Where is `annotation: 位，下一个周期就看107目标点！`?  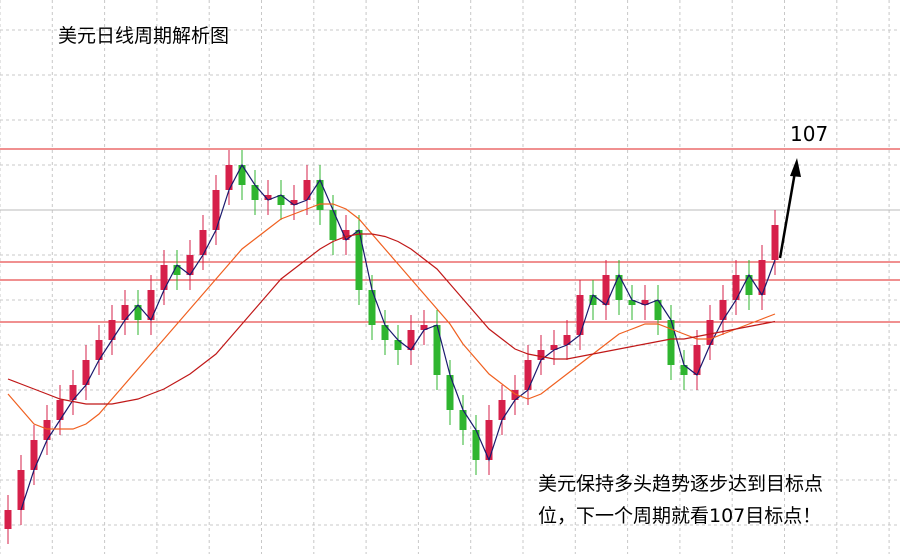
annotation: 位，下一个周期就看107目标点！ is located at coordinates (679, 516).